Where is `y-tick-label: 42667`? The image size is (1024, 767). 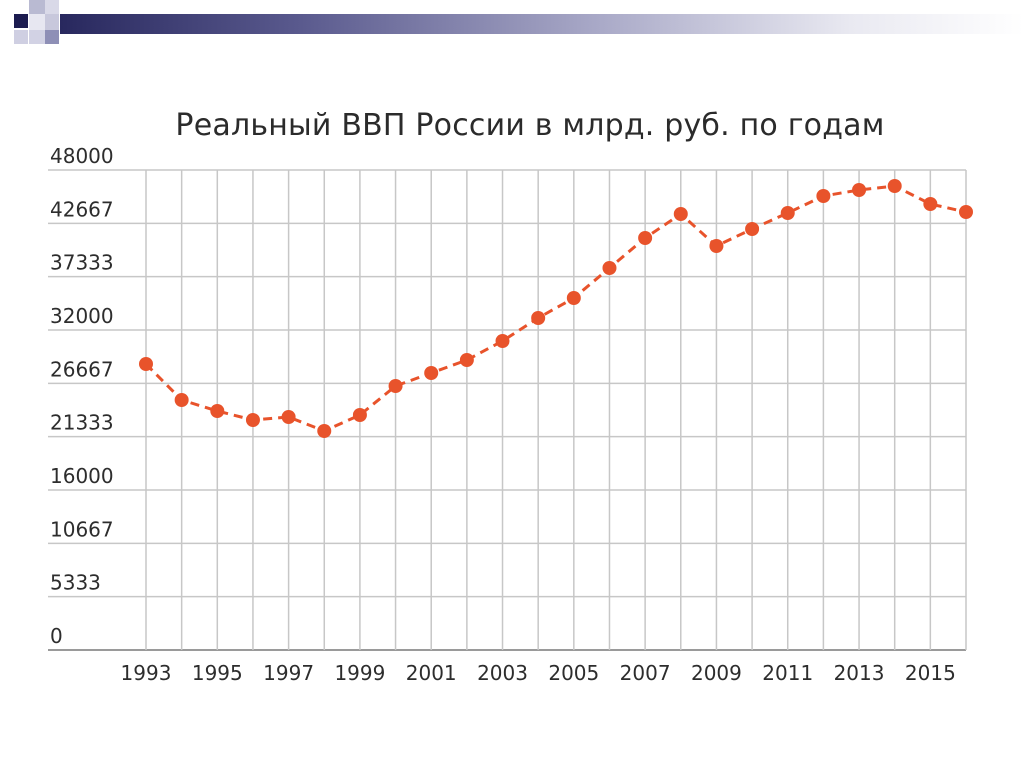 y-tick-label: 42667 is located at coordinates (82, 209).